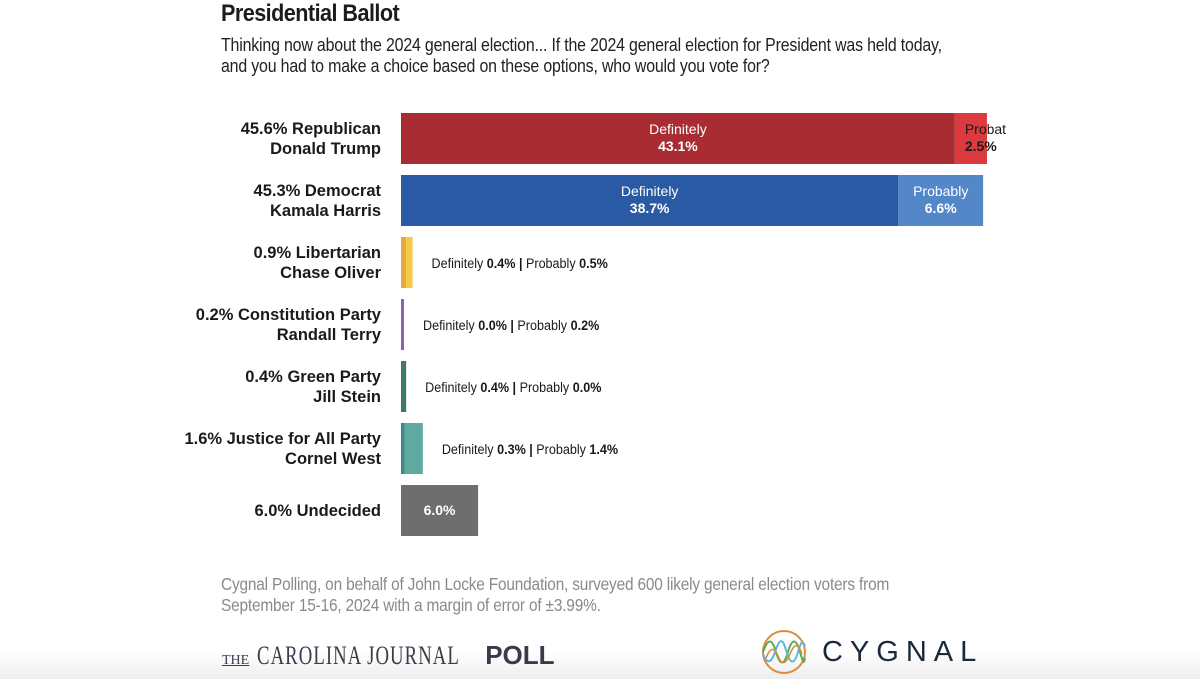 Image resolution: width=1200 pixels, height=679 pixels. I want to click on logo-the: THE, so click(236, 660).